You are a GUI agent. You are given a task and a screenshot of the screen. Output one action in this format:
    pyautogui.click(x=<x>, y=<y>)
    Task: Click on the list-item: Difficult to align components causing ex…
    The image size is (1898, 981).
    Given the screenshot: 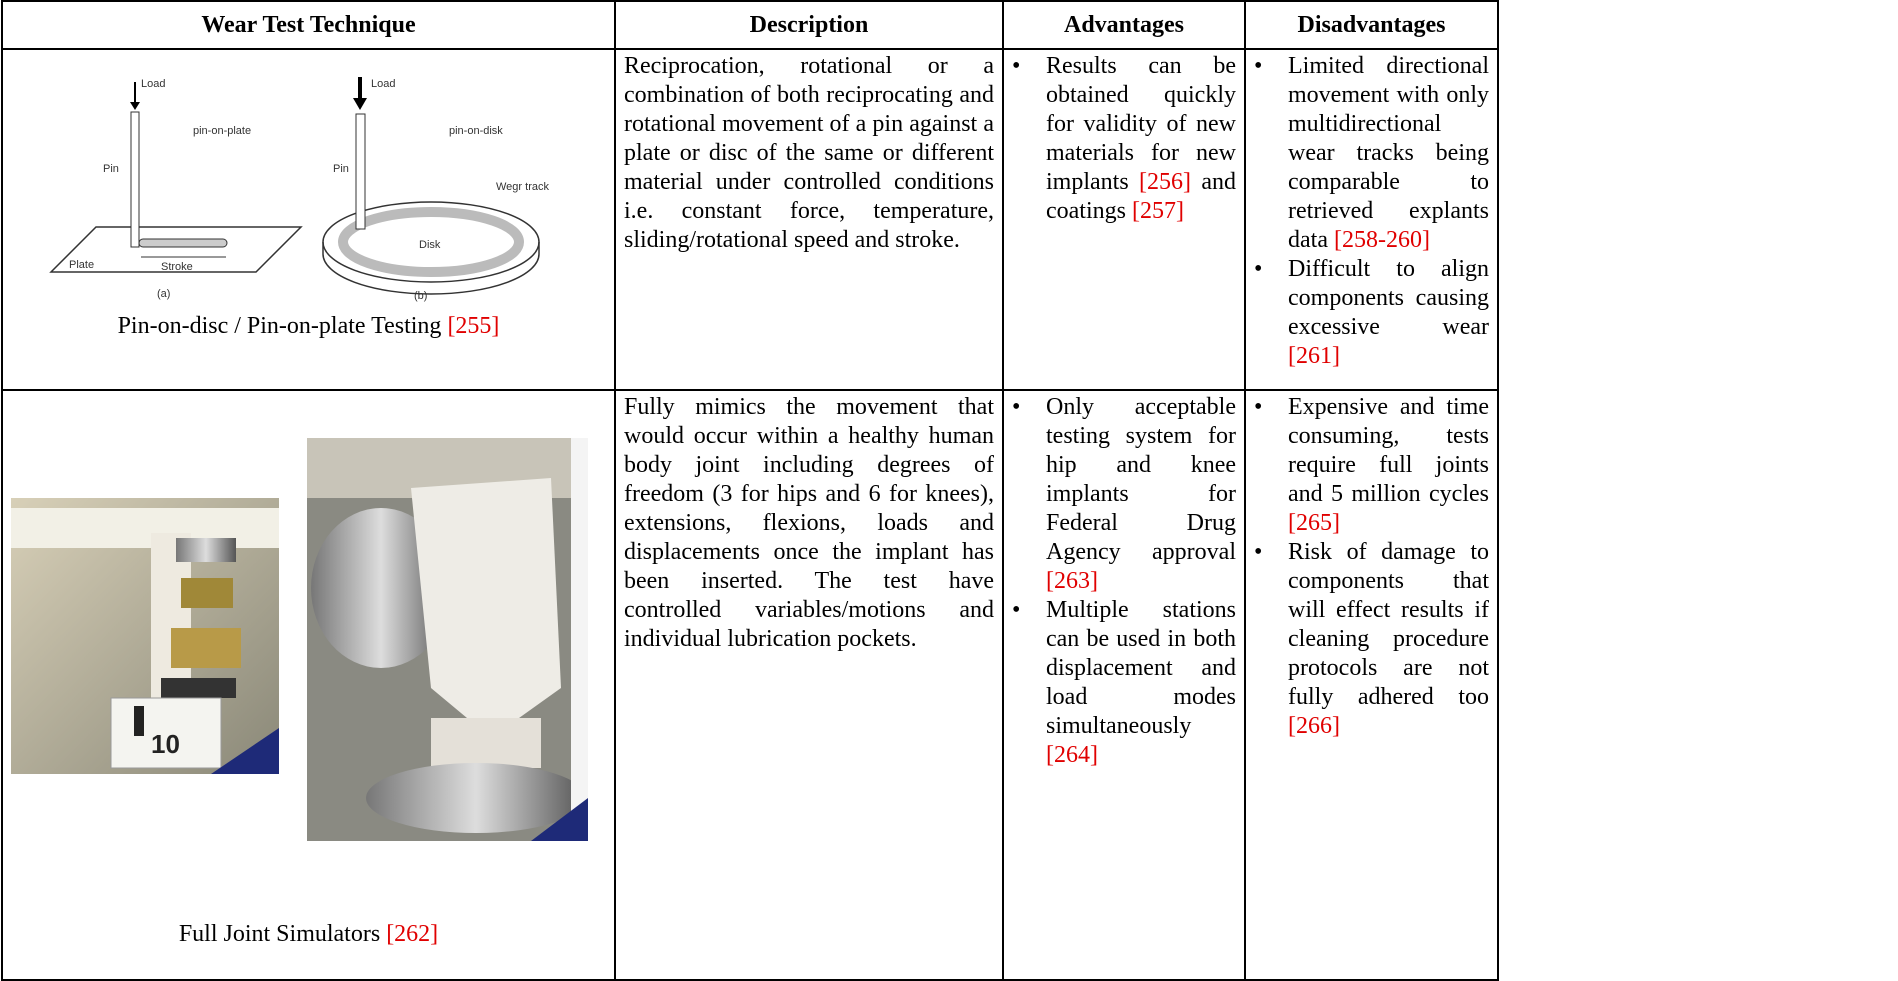 What is the action you would take?
    pyautogui.click(x=1371, y=313)
    